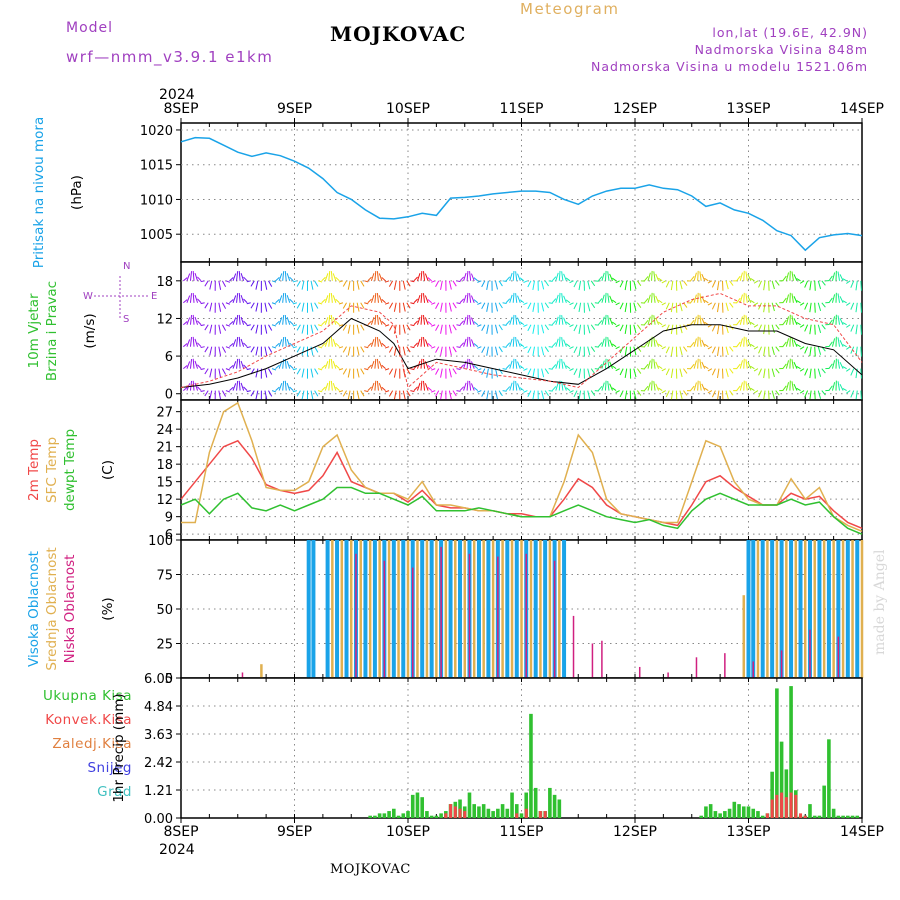  I want to click on model-name: wrf—nmm_v3.9.1 e1km, so click(170, 57).